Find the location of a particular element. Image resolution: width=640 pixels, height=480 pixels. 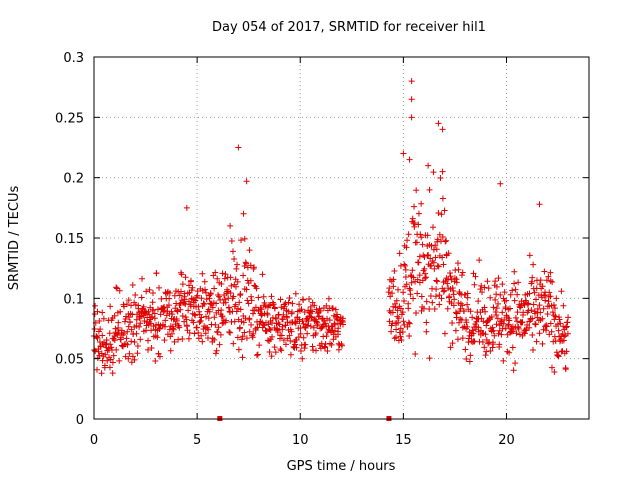

x-tick-label: 5 is located at coordinates (197, 440).